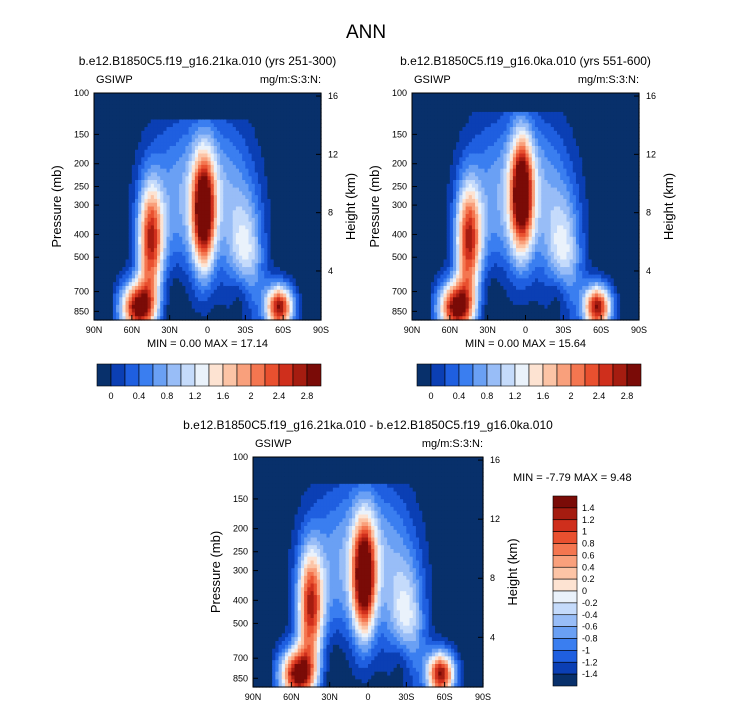 The image size is (733, 712). Describe the element at coordinates (432, 80) in the screenshot. I see `corner-label-left: GSIWP` at that location.